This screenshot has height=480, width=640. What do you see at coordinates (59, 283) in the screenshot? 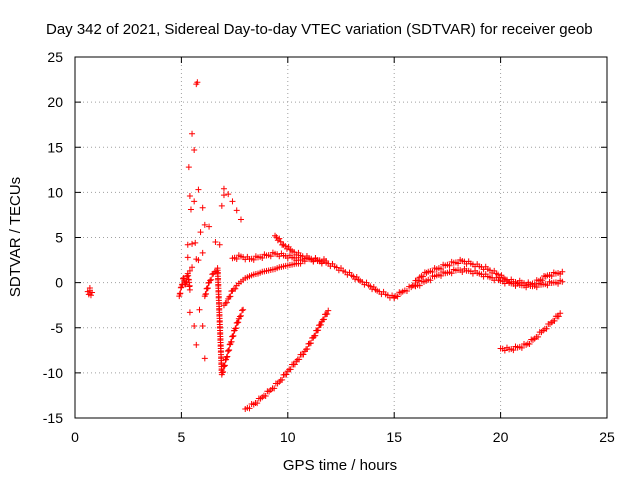
I see `y-tick-label: 0` at bounding box center [59, 283].